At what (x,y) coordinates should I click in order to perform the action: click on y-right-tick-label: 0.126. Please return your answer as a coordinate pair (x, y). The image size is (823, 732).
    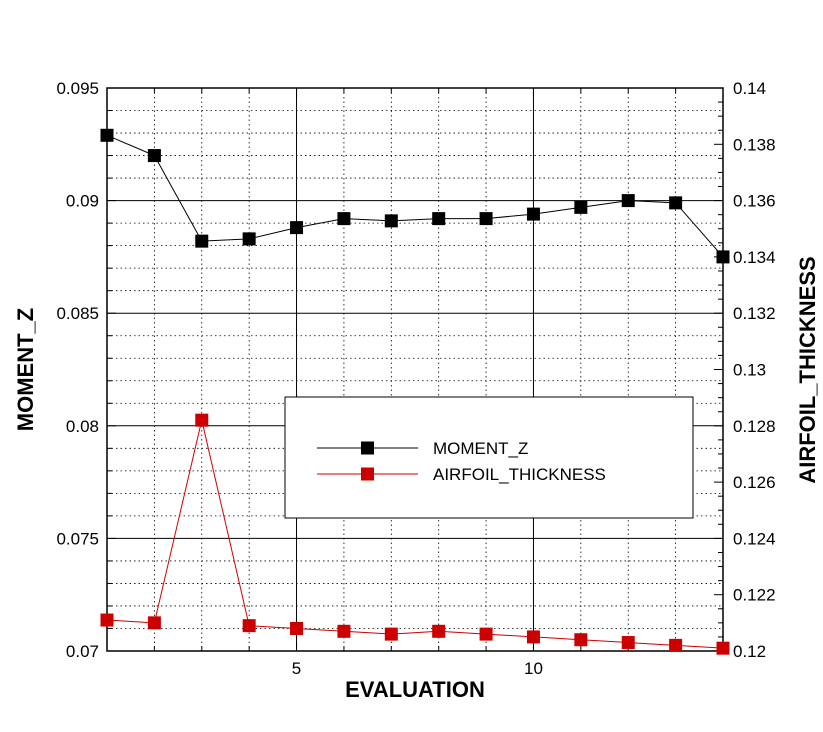
    Looking at the image, I should click on (754, 482).